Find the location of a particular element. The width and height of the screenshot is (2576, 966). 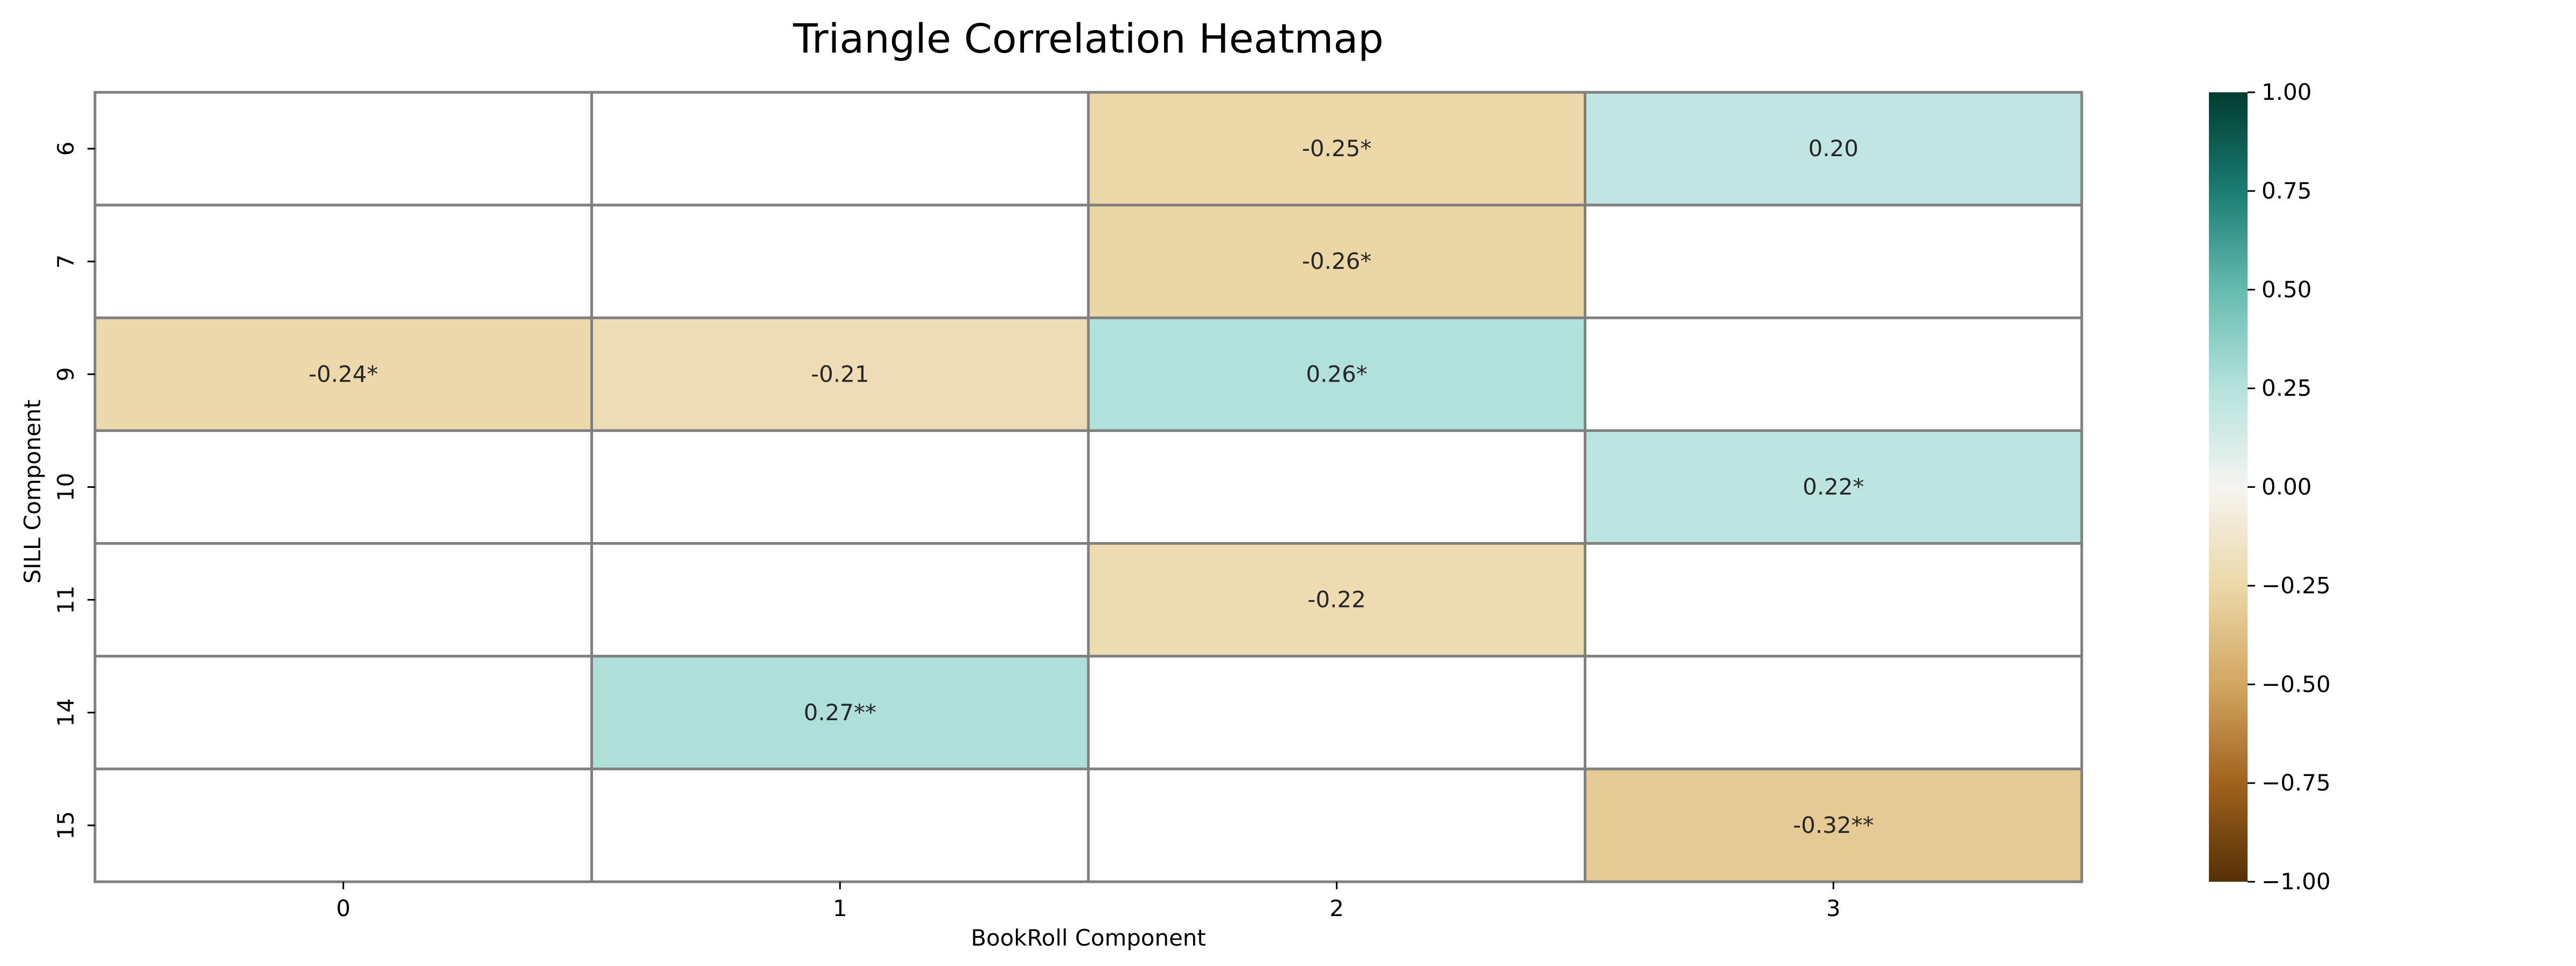

cell-value-label: -0.24* is located at coordinates (343, 374).